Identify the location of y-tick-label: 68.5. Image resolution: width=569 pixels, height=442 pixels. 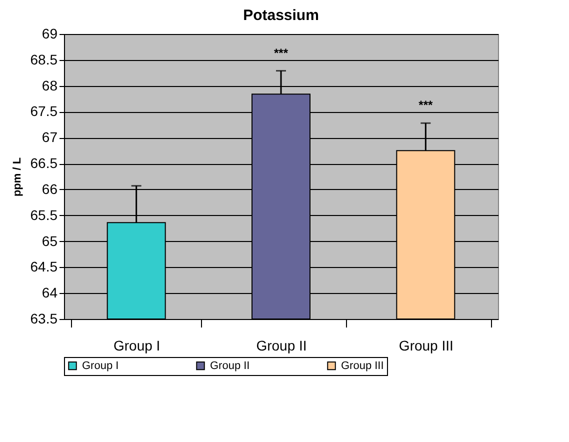
(44, 59).